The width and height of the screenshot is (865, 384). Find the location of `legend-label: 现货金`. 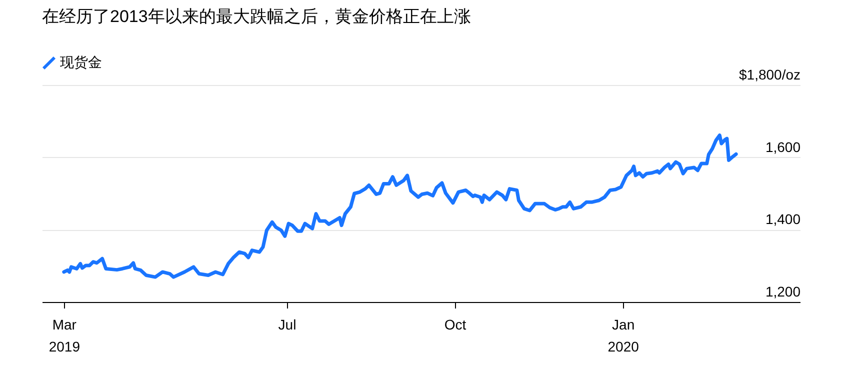

legend-label: 现货金 is located at coordinates (81, 62).